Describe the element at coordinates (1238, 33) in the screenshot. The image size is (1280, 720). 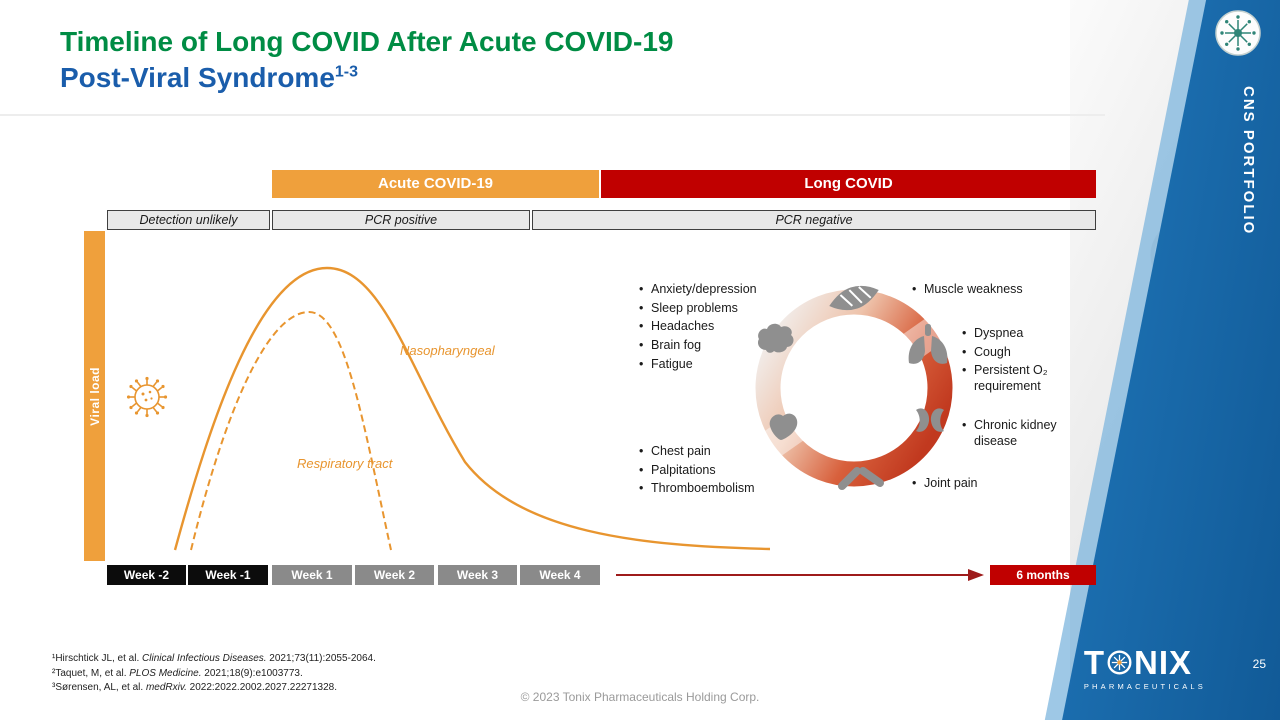
I see `neuron-icon` at that location.